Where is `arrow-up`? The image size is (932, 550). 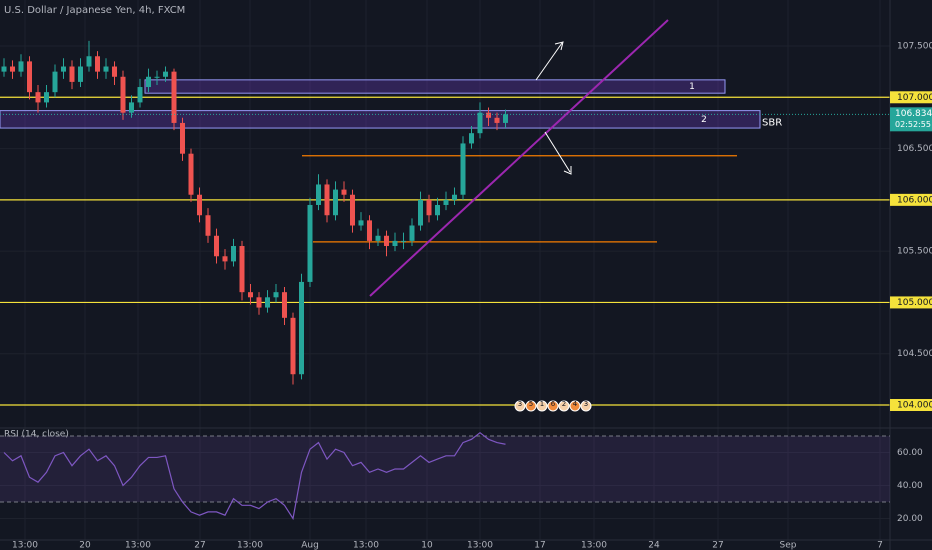 arrow-up is located at coordinates (549, 61).